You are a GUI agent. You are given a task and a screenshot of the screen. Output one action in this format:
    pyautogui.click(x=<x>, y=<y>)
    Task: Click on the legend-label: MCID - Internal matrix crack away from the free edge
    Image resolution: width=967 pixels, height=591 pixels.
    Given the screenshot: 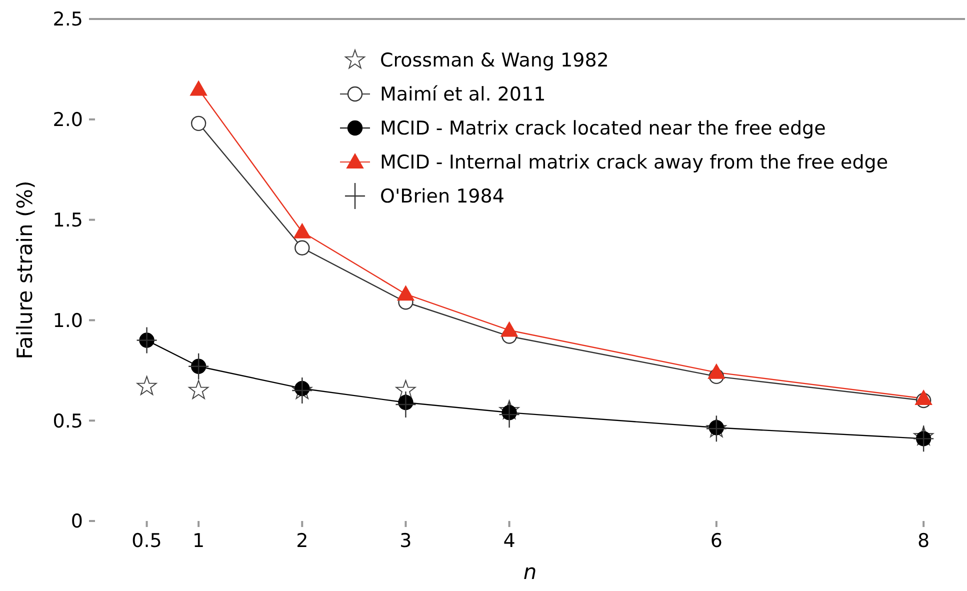 What is the action you would take?
    pyautogui.click(x=634, y=163)
    